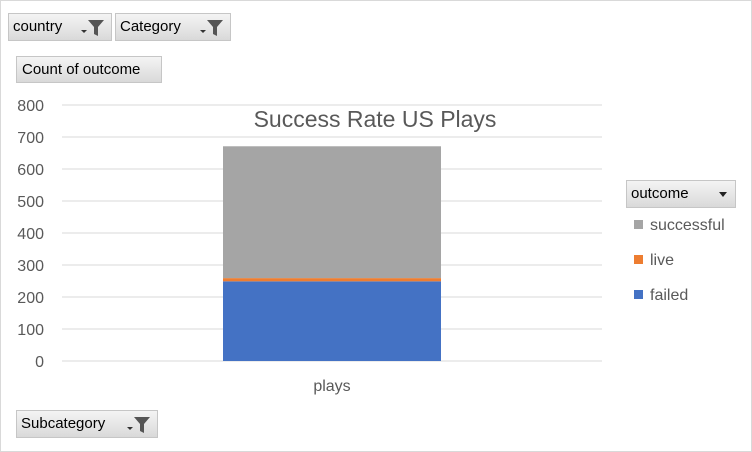 Image resolution: width=752 pixels, height=452 pixels. I want to click on legend-label: live, so click(662, 260).